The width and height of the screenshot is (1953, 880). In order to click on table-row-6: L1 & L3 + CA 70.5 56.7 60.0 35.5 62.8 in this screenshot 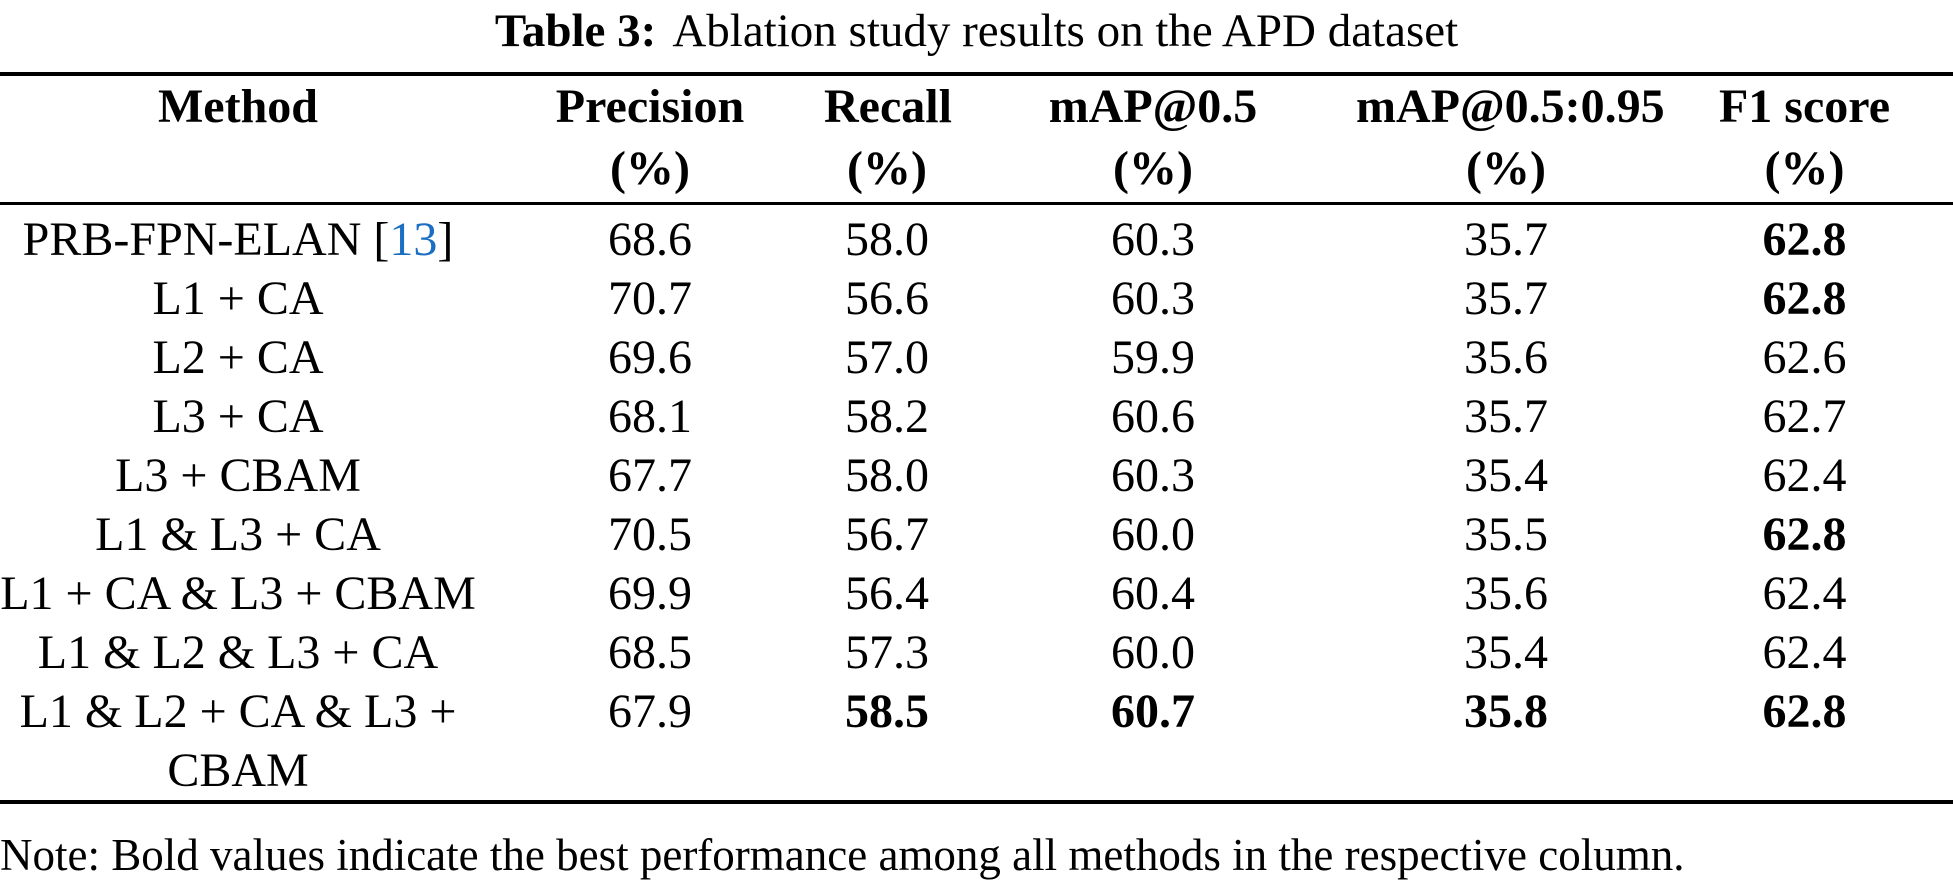, I will do `click(976, 534)`.